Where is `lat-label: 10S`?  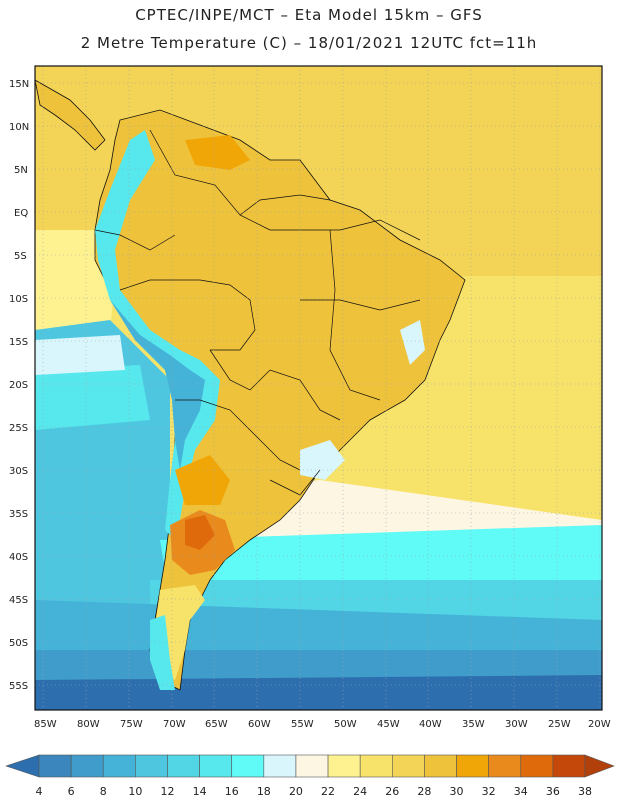
lat-label: 10S is located at coordinates (18, 299).